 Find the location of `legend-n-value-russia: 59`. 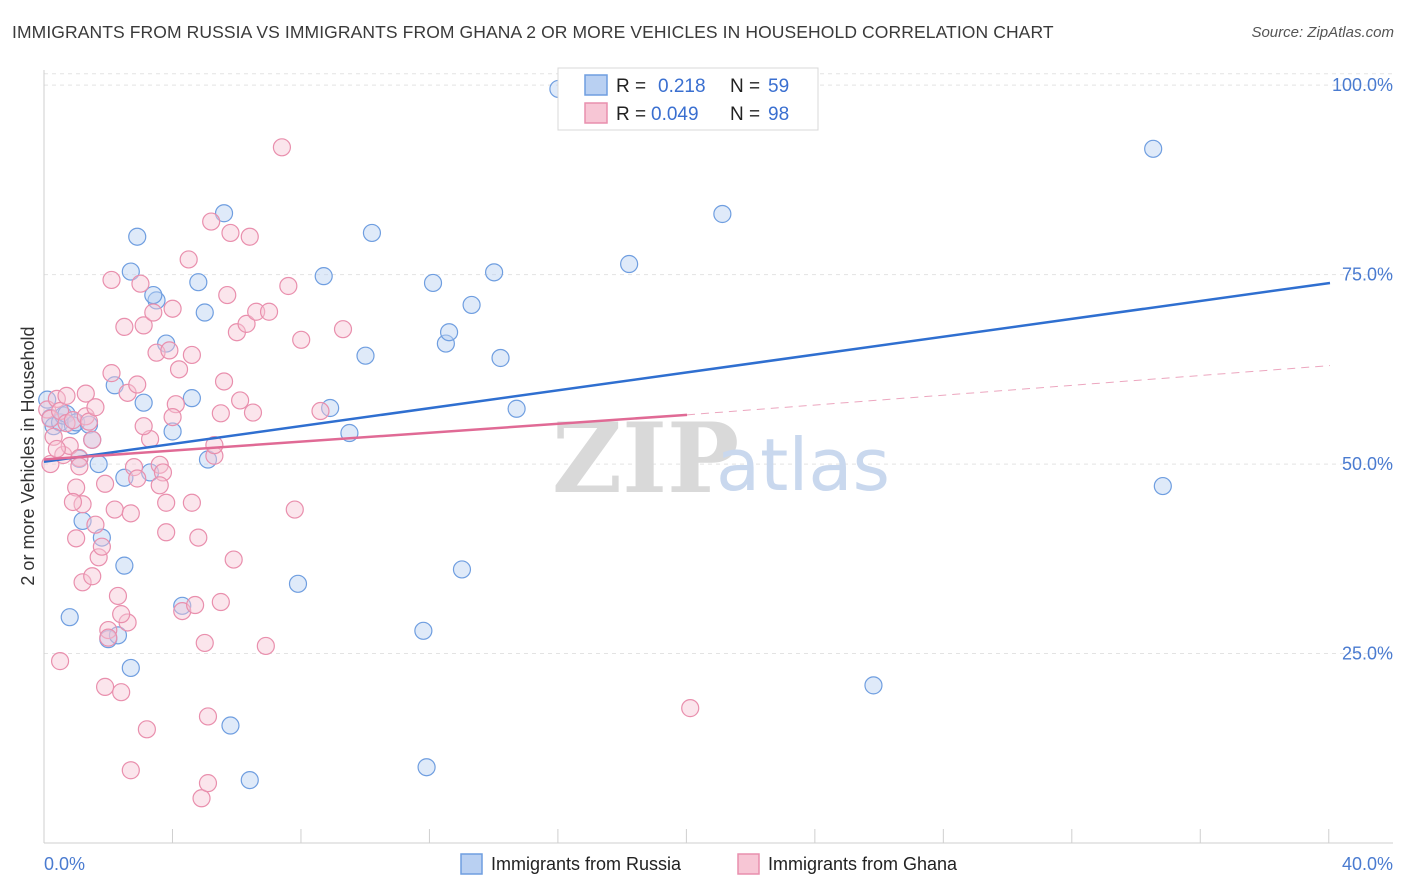

legend-n-value-russia: 59 is located at coordinates (778, 86).